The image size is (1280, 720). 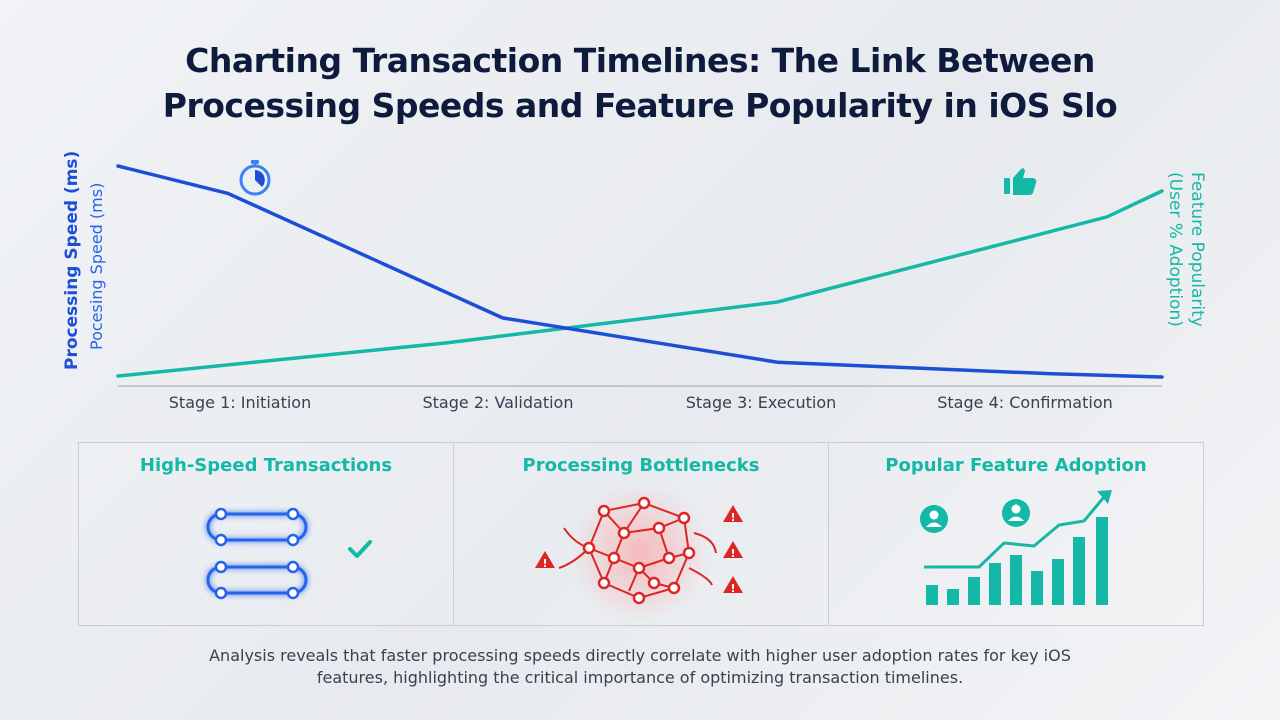 What do you see at coordinates (639, 549) in the screenshot?
I see `warning-icon` at bounding box center [639, 549].